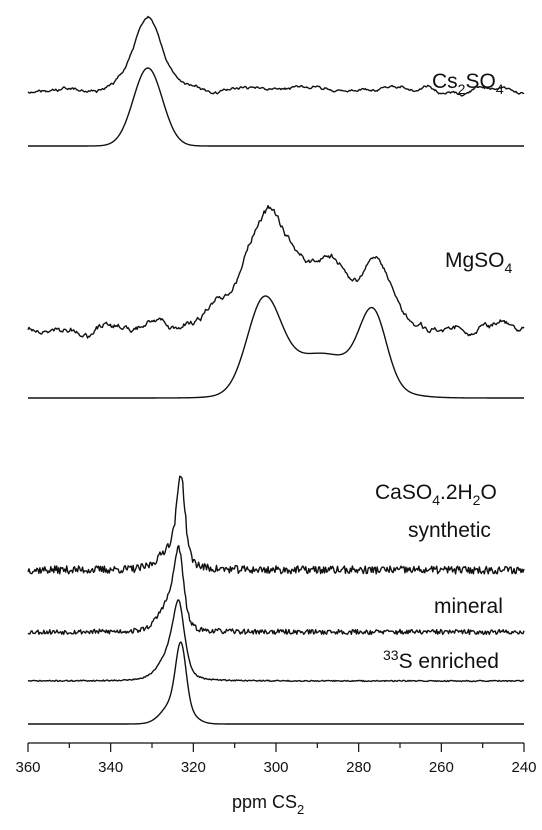 The width and height of the screenshot is (542, 830). Describe the element at coordinates (479, 262) in the screenshot. I see `label-mgso4: MgSO4` at that location.